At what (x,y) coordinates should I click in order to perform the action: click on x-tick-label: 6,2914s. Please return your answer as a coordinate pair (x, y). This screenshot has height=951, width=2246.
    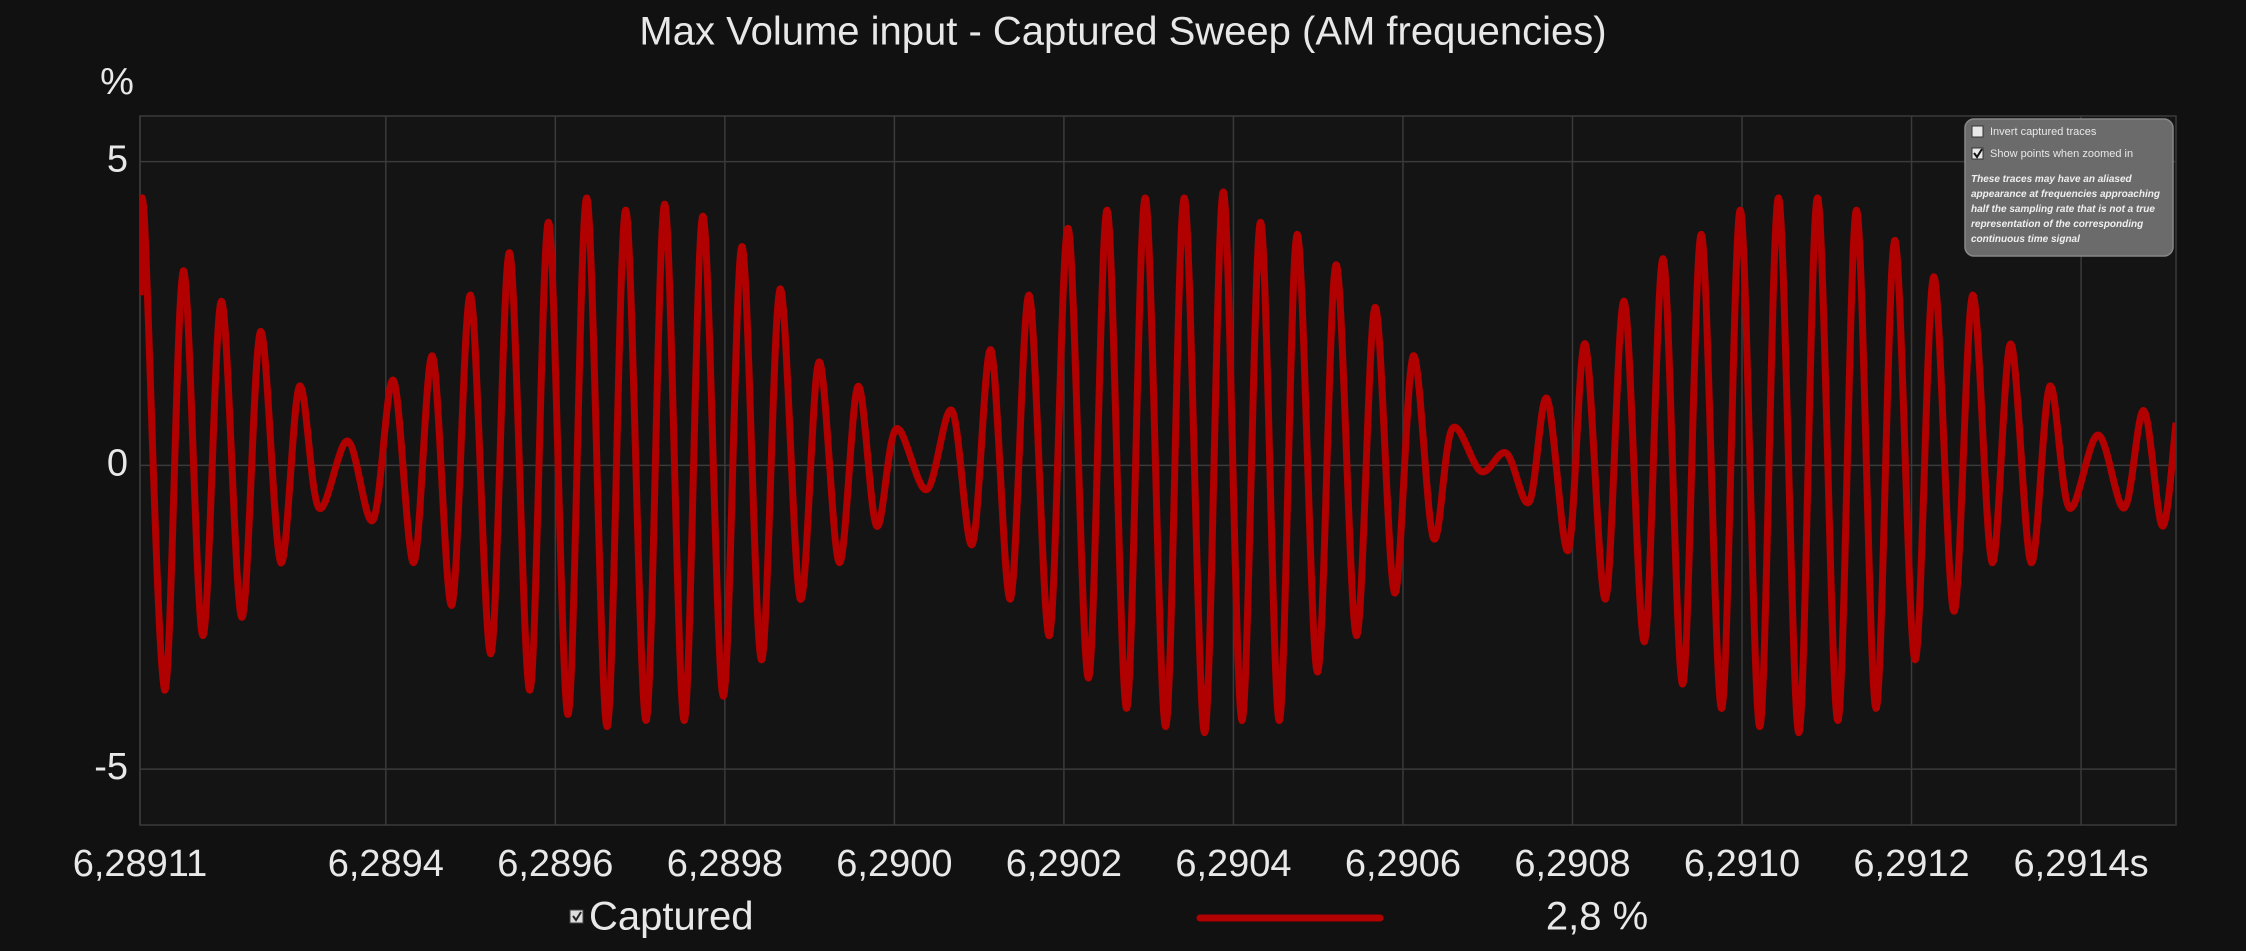
    Looking at the image, I should click on (2080, 864).